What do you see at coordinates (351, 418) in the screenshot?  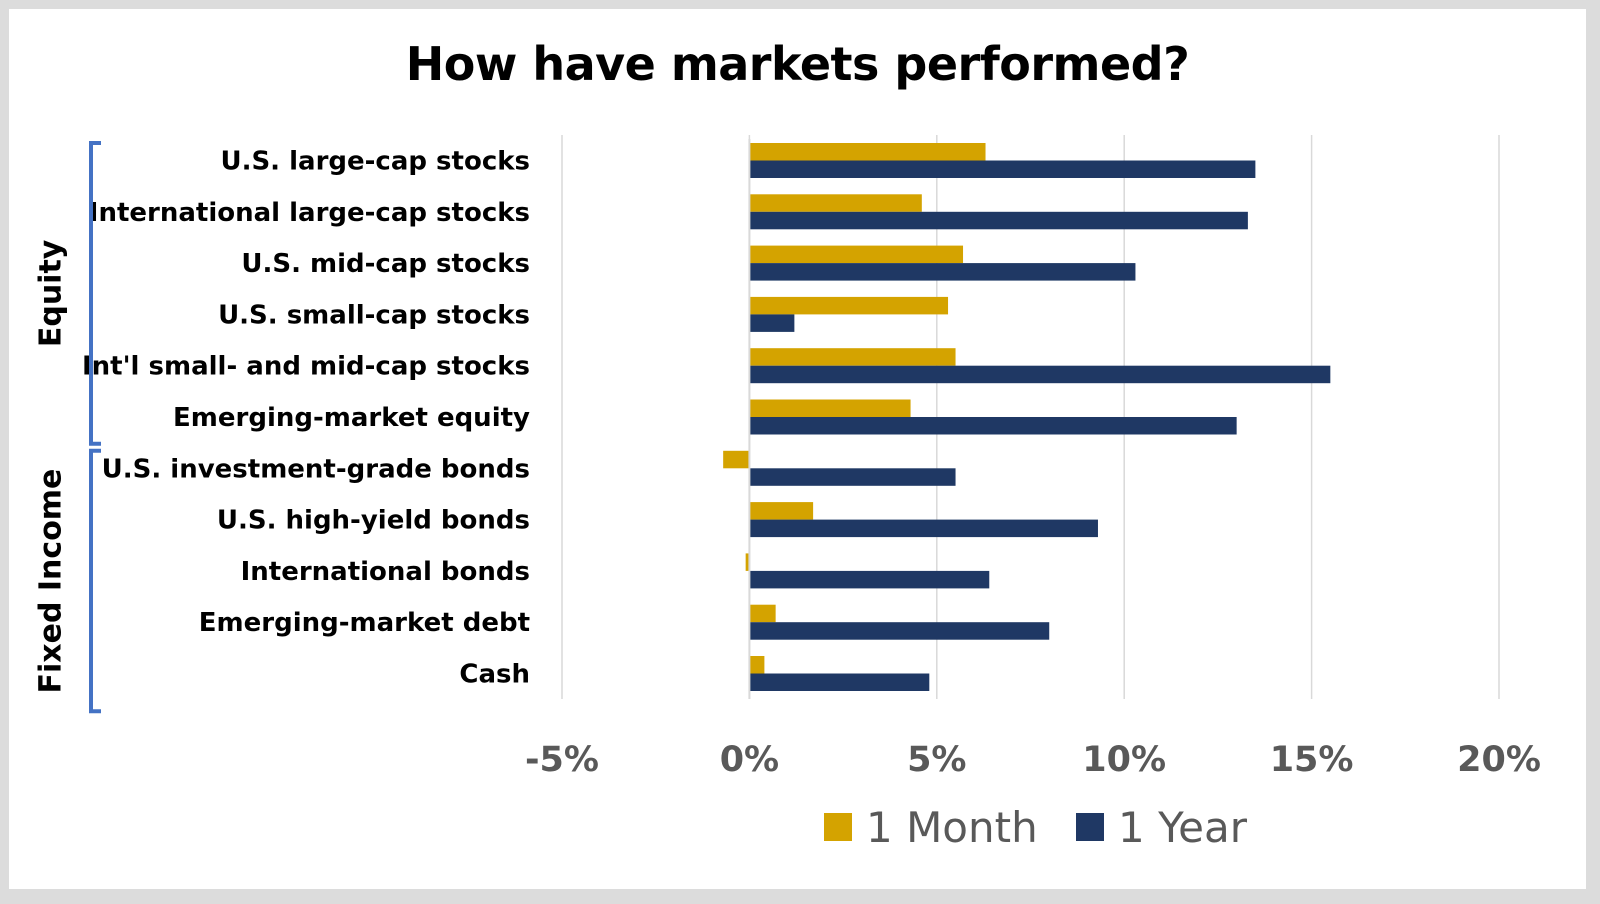 I see `category-label: Emerging-market equity` at bounding box center [351, 418].